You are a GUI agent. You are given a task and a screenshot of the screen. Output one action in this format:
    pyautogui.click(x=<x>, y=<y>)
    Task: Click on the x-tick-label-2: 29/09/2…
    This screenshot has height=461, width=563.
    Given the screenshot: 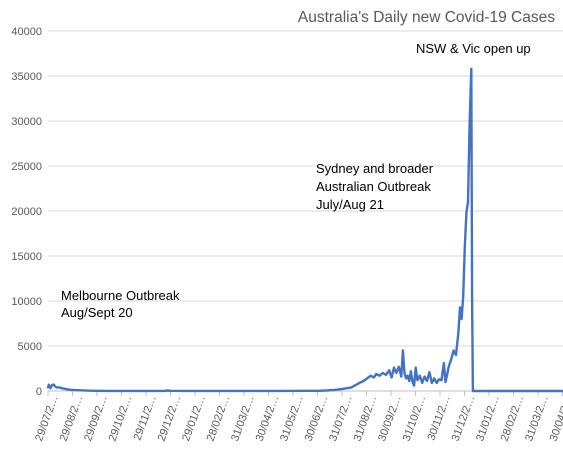 What is the action you would take?
    pyautogui.click(x=96, y=418)
    